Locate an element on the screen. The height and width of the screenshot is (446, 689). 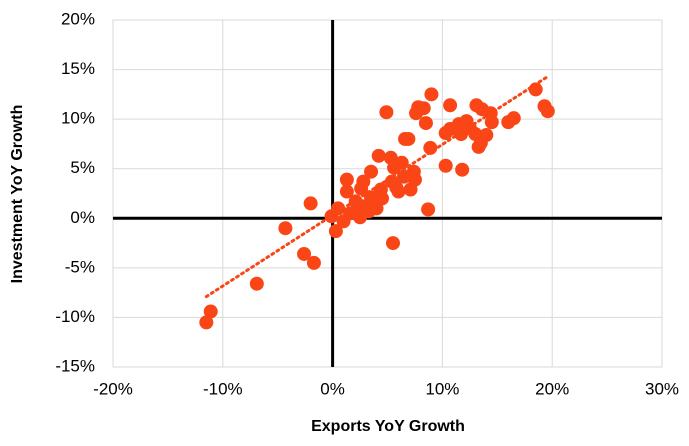
y-tick-label: 20% is located at coordinates (78, 18).